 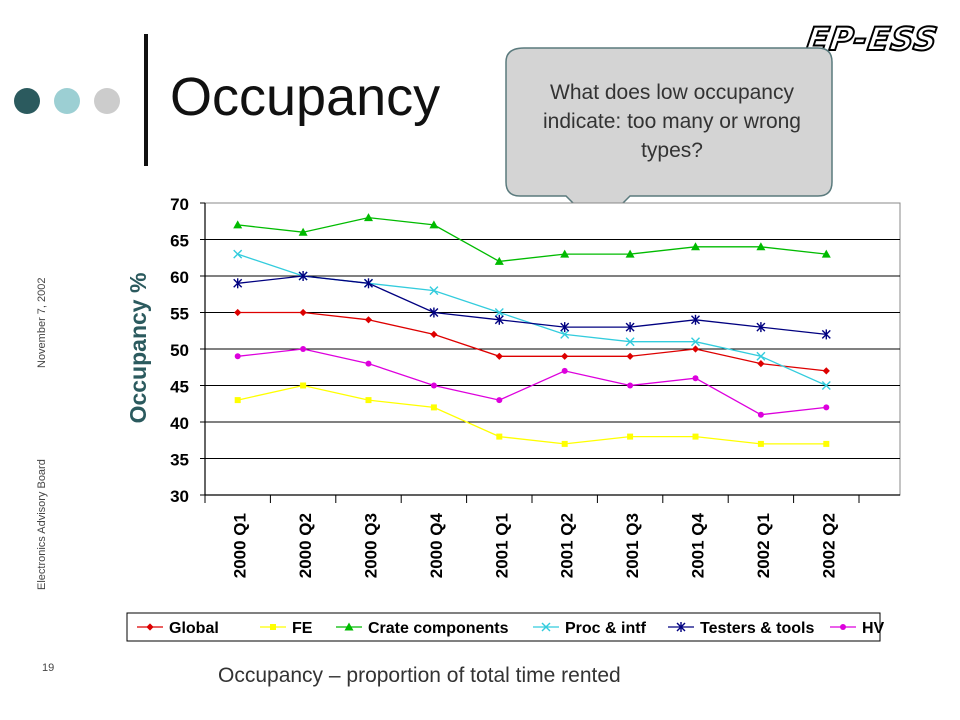 What do you see at coordinates (273, 627) in the screenshot?
I see `legend-marker-fe` at bounding box center [273, 627].